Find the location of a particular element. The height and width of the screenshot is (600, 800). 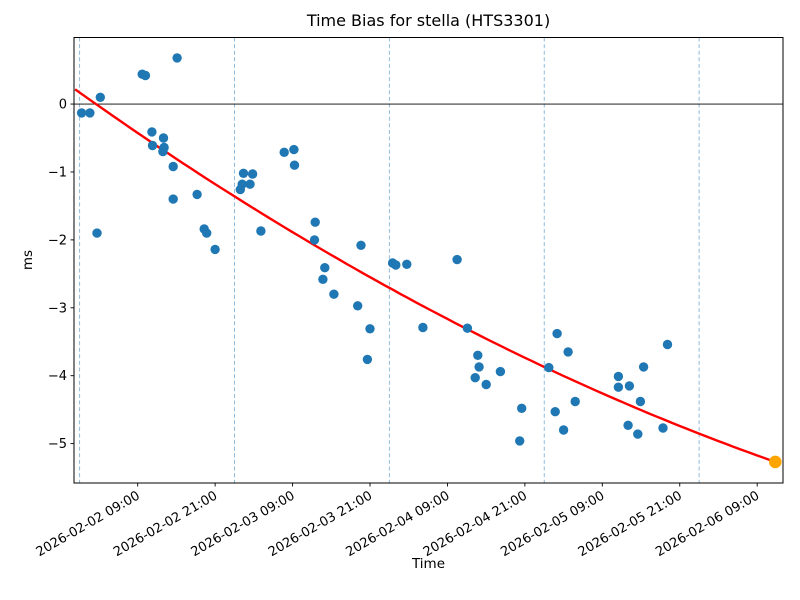

x-axis-label: Time is located at coordinates (428, 564).